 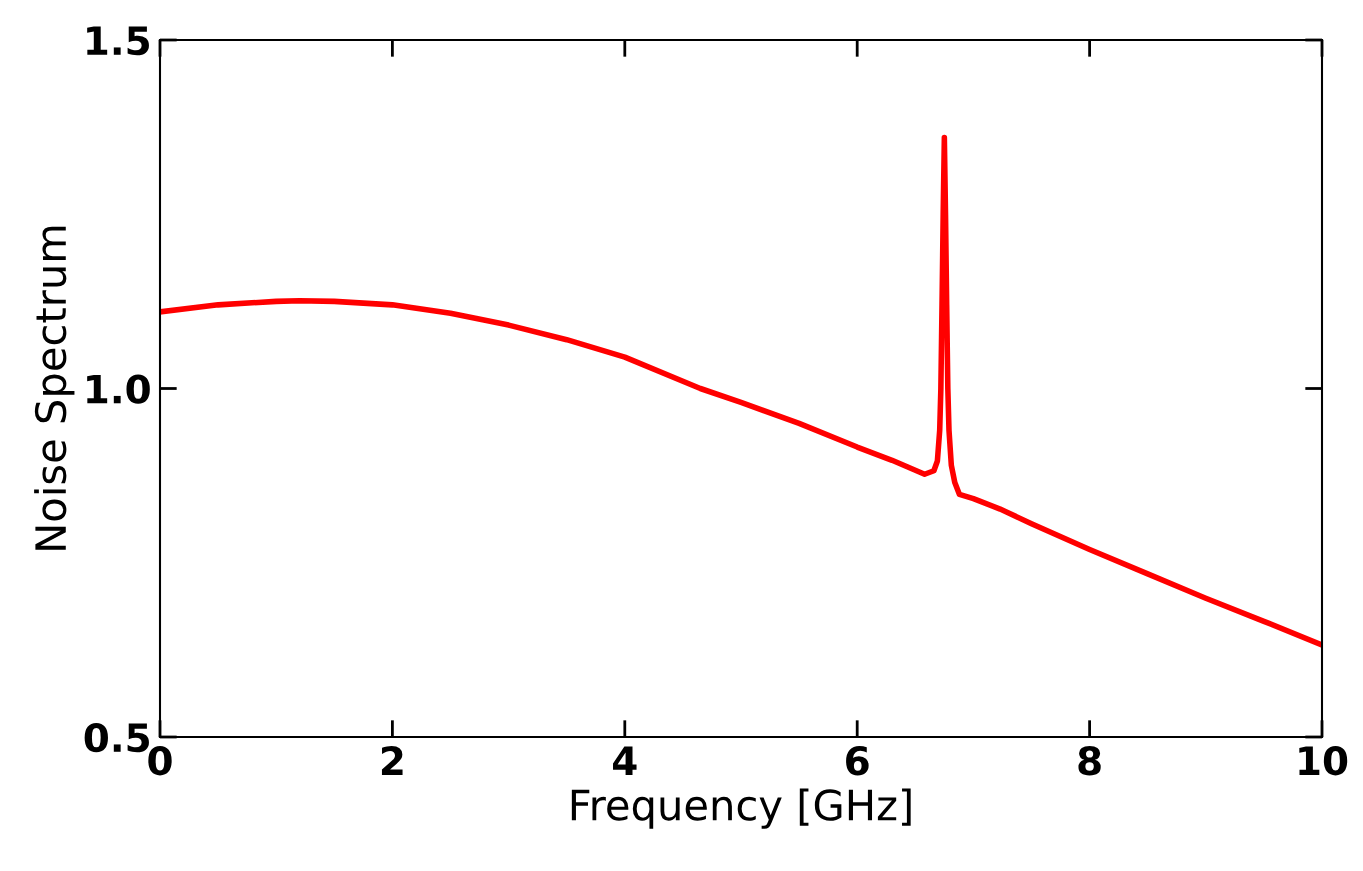 I want to click on x-tick-label: 10, so click(x=1323, y=761).